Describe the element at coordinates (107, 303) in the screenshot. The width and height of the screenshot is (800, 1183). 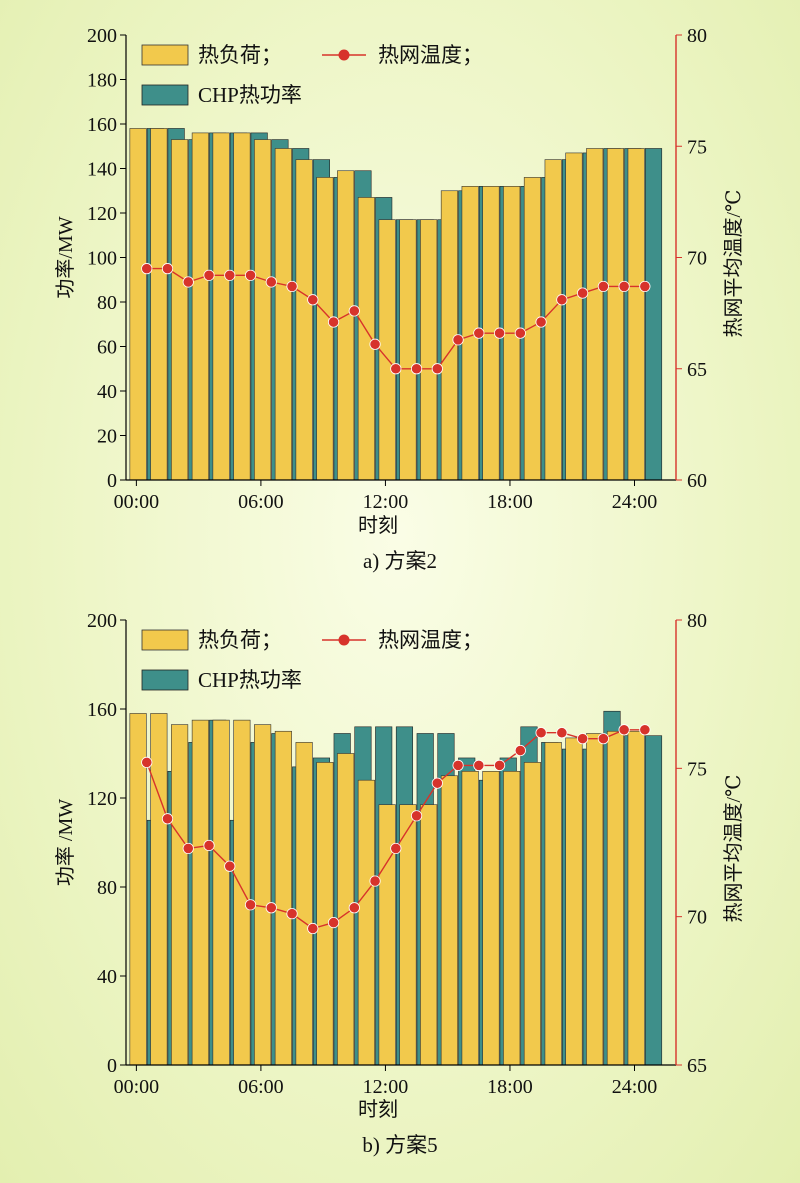
I see `y-tick-label: 80` at that location.